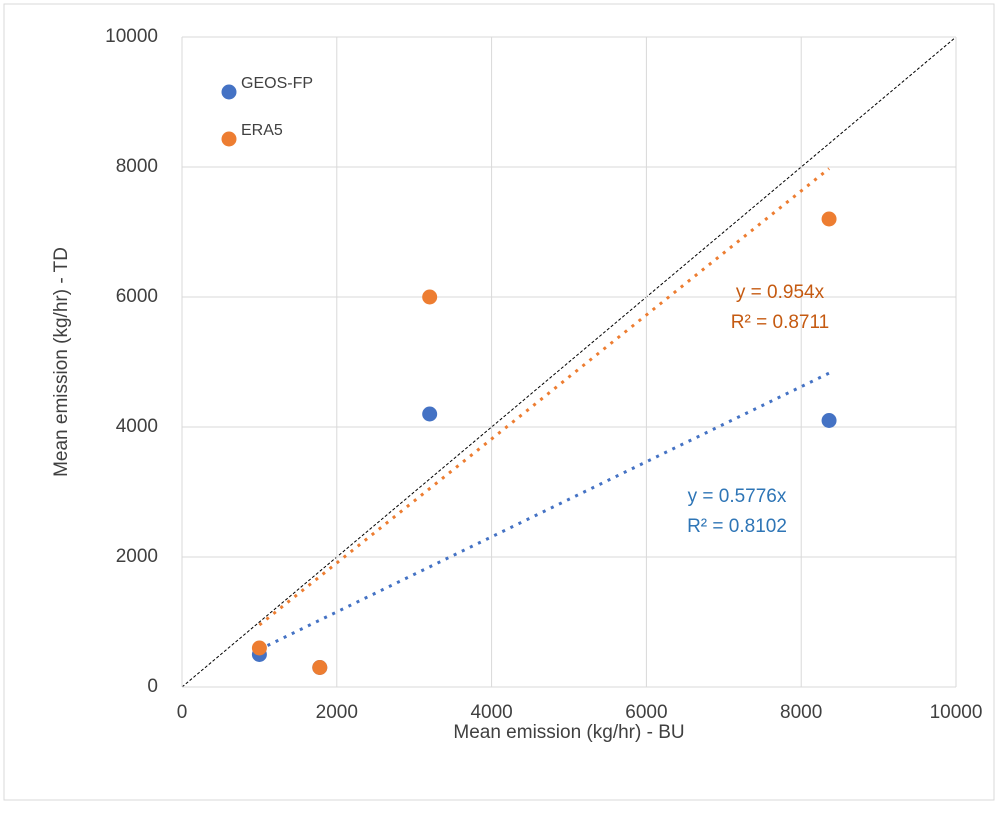 Image resolution: width=1001 pixels, height=815 pixels. I want to click on y-tick-label: 6000, so click(137, 296).